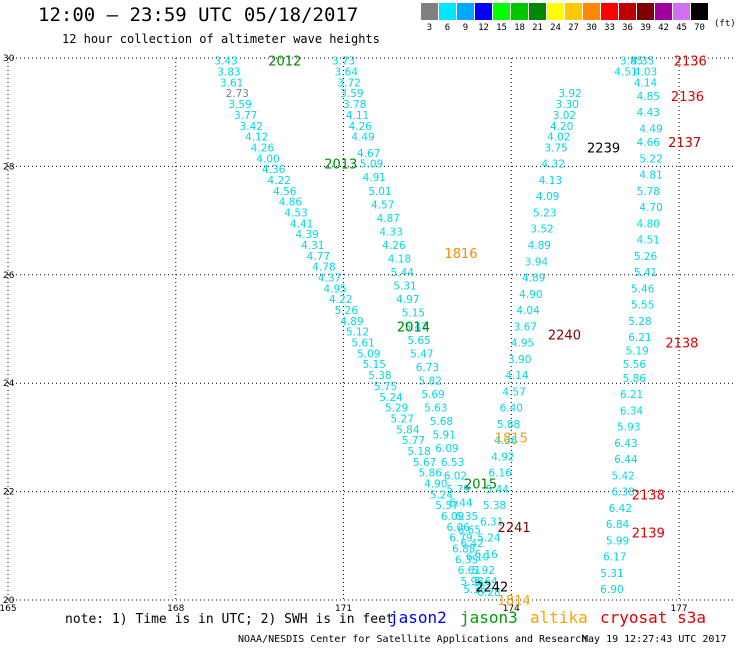 The width and height of the screenshot is (740, 650). Describe the element at coordinates (491, 587) in the screenshot. I see `pass-label: 2242` at that location.